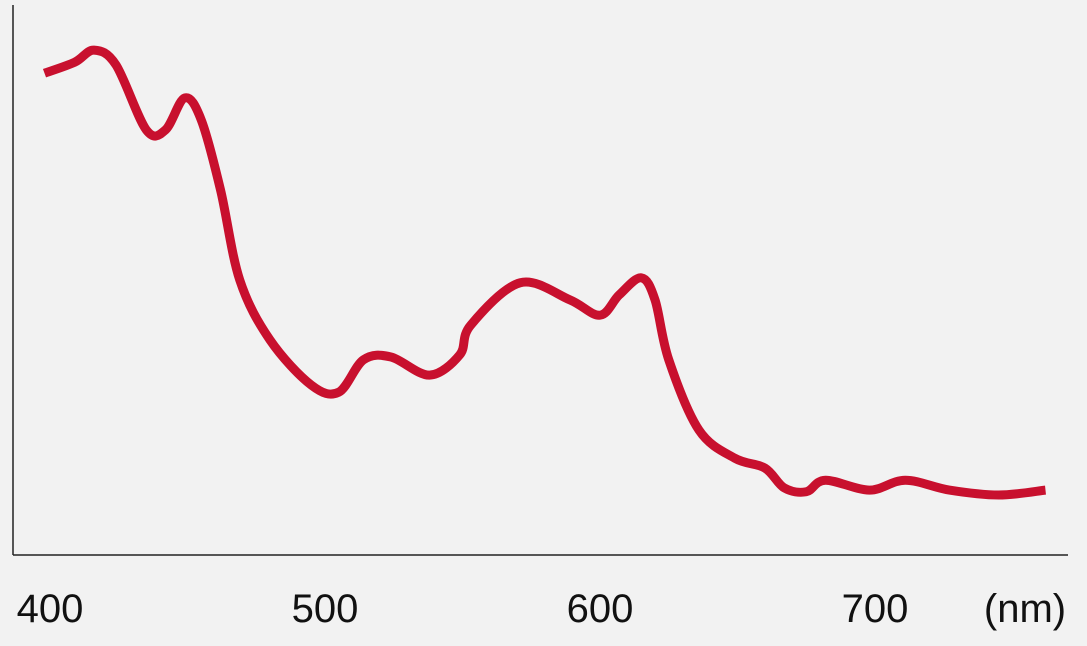 Image resolution: width=1087 pixels, height=646 pixels. What do you see at coordinates (50, 609) in the screenshot?
I see `x-tick-label: 400` at bounding box center [50, 609].